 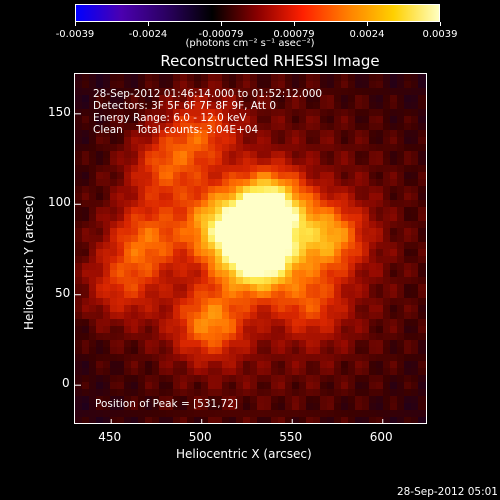 I want to click on y-tick-label: 100, so click(x=59, y=202).